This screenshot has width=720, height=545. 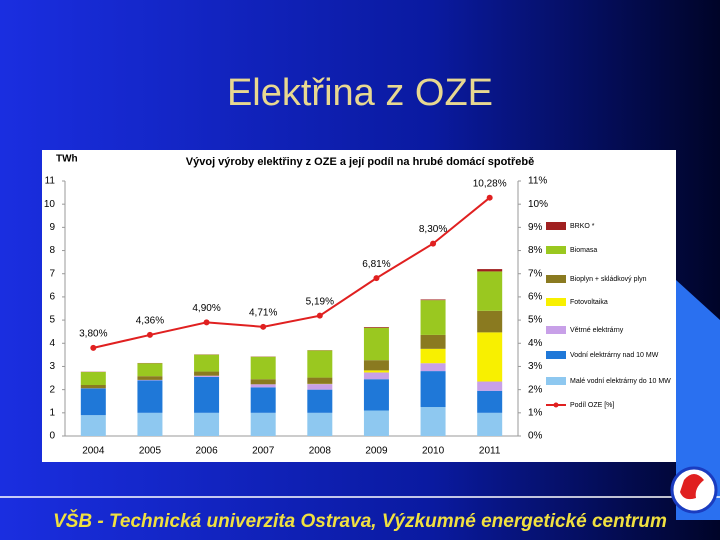 What do you see at coordinates (535, 366) in the screenshot?
I see `y2-tick-label: 3%` at bounding box center [535, 366].